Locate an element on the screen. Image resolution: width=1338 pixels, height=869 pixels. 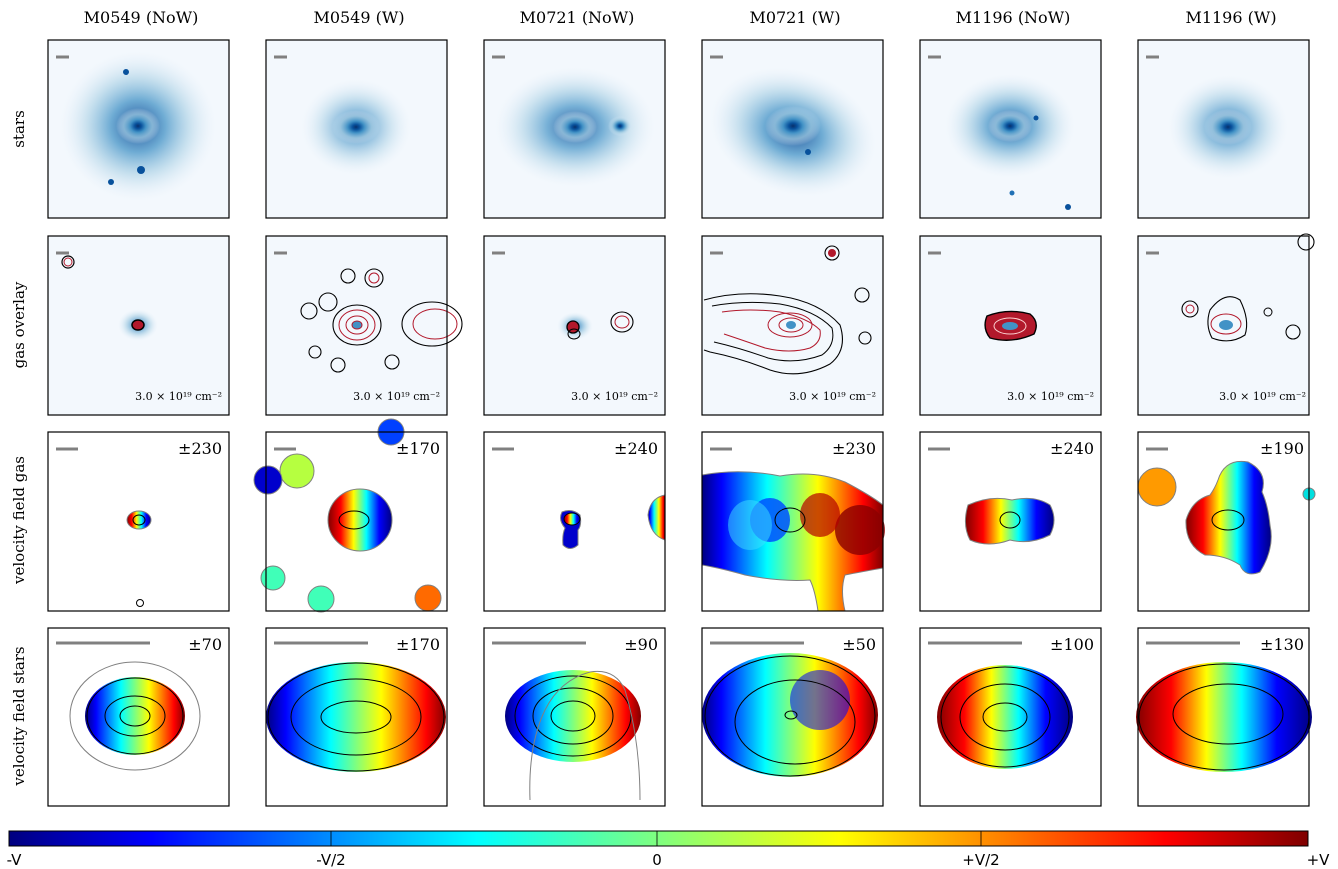
colorbar-gradient is located at coordinates (658, 838).